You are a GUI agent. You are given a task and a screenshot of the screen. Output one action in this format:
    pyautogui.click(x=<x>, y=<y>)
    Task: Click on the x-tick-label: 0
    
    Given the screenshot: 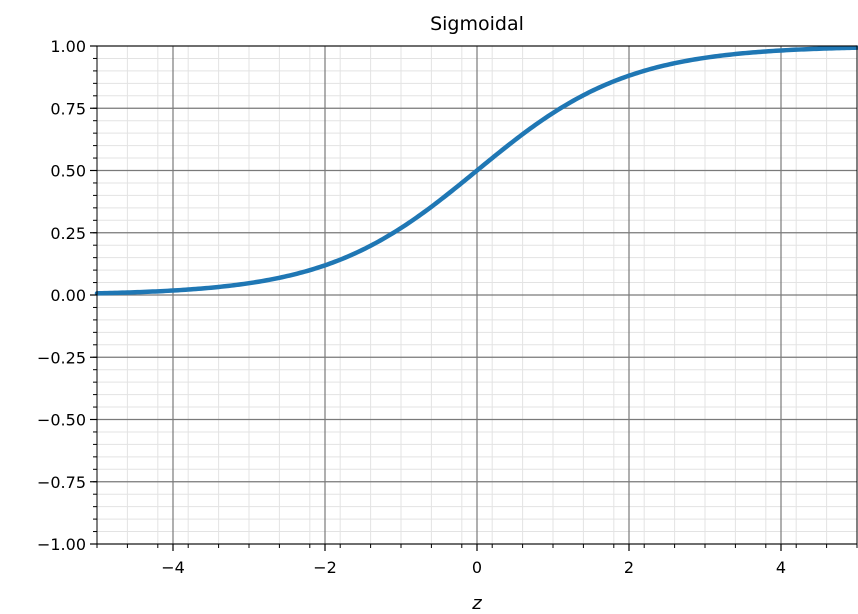 What is the action you would take?
    pyautogui.click(x=477, y=567)
    